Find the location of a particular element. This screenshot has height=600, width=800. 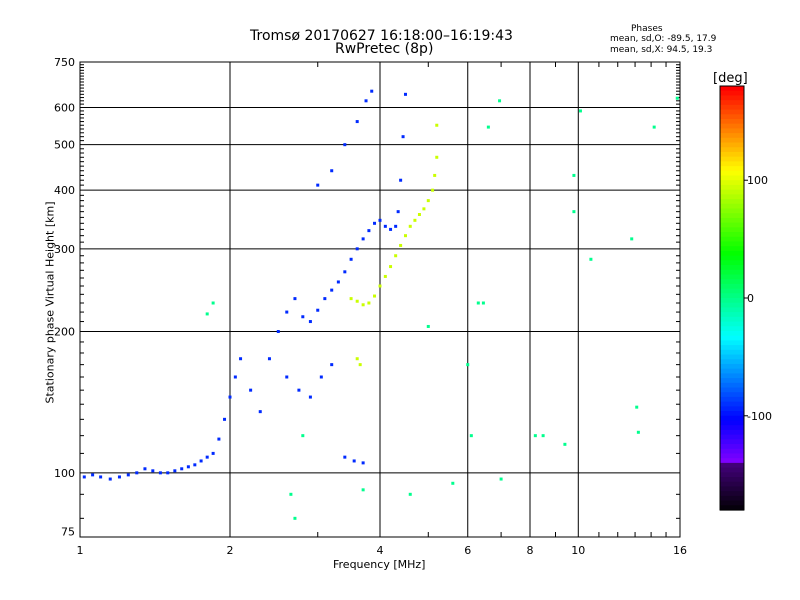

chart-title: Tromsø 20170627 16:18:00–16:19:43 is located at coordinates (381, 36).